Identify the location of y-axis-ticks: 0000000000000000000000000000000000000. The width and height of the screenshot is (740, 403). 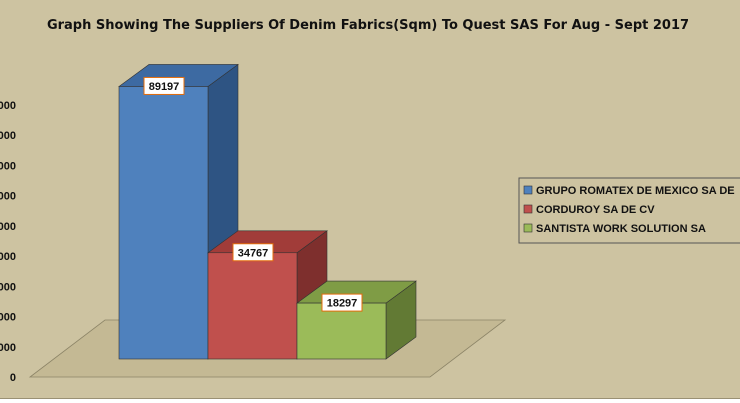
(8, 242).